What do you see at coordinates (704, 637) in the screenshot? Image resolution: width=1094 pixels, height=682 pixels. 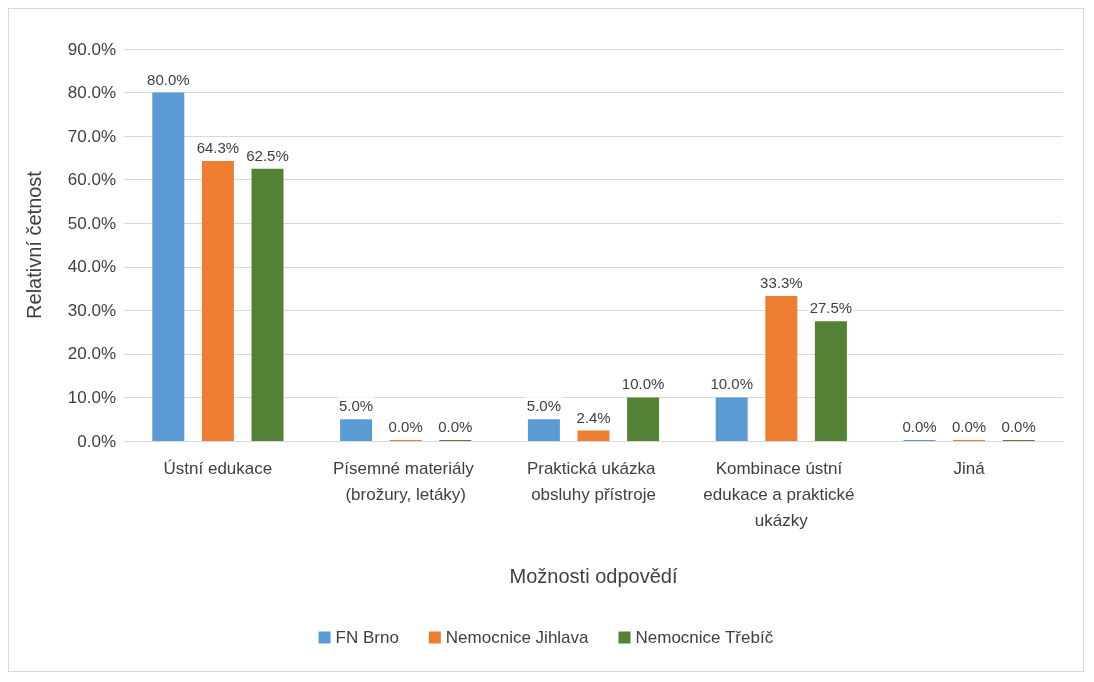 I see `legend-label: Nemocnice Třebíč` at bounding box center [704, 637].